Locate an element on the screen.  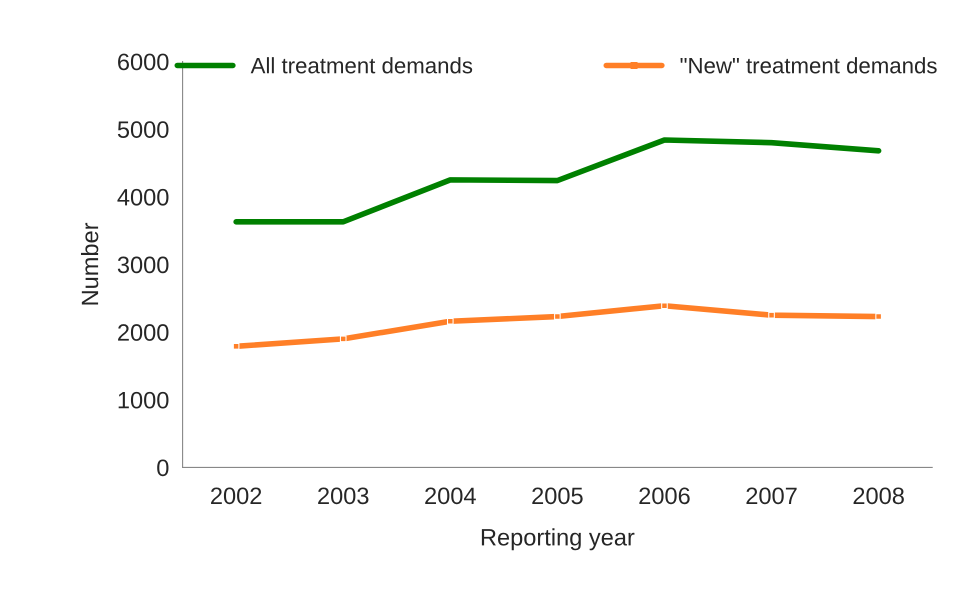
y-tick-label: 1000 is located at coordinates (143, 400).